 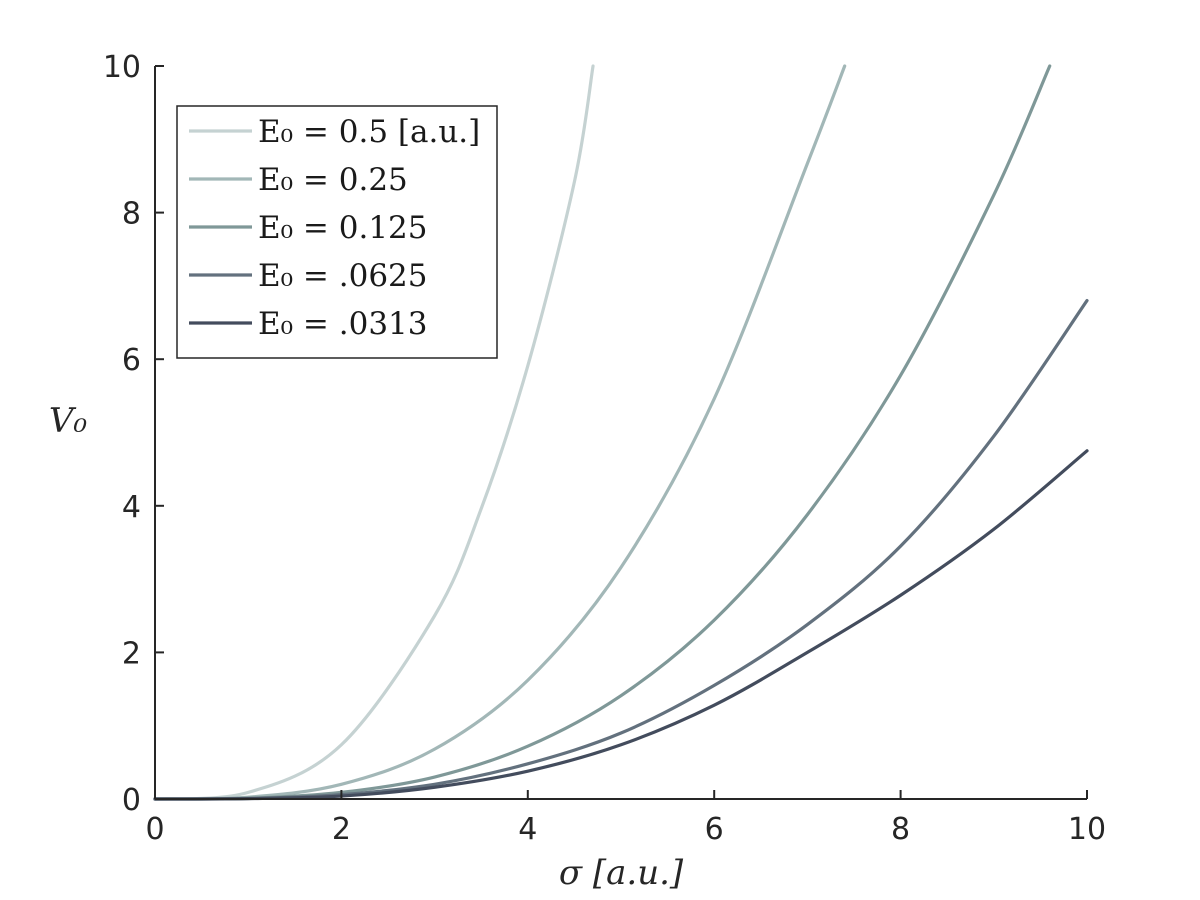 What do you see at coordinates (122, 67) in the screenshot?
I see `y-tick-label: 10` at bounding box center [122, 67].